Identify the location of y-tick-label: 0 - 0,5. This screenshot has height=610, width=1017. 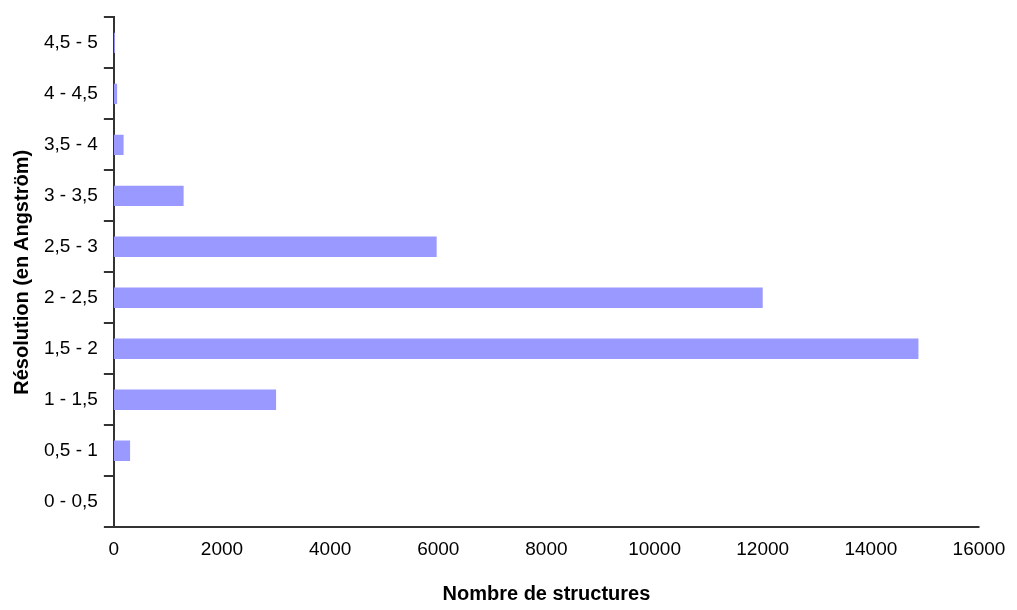
(70, 500).